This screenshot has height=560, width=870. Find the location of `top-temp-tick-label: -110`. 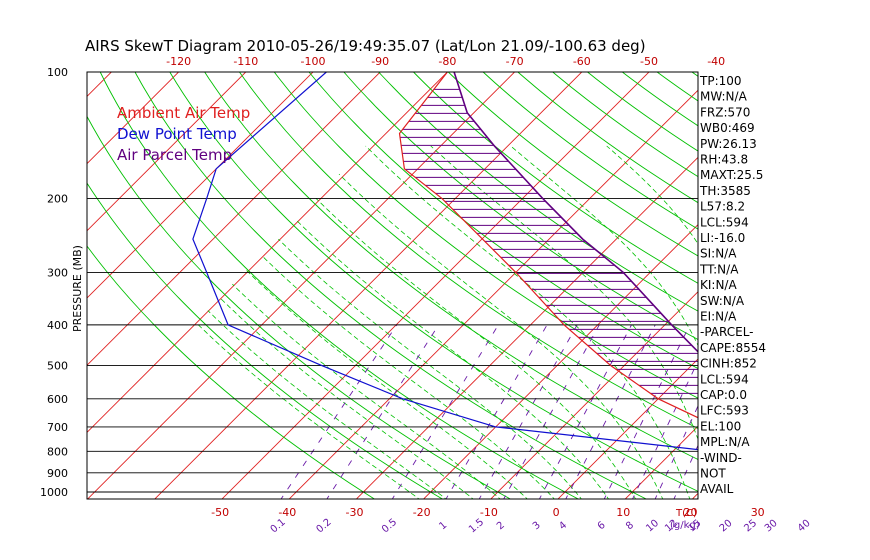

top-temp-tick-label: -110 is located at coordinates (245, 61).